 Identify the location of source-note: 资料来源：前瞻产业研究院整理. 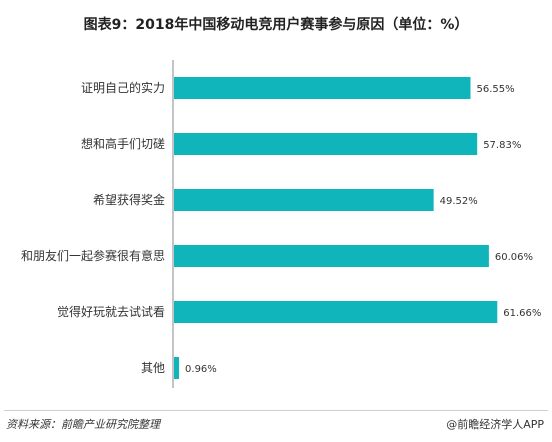
(83, 424).